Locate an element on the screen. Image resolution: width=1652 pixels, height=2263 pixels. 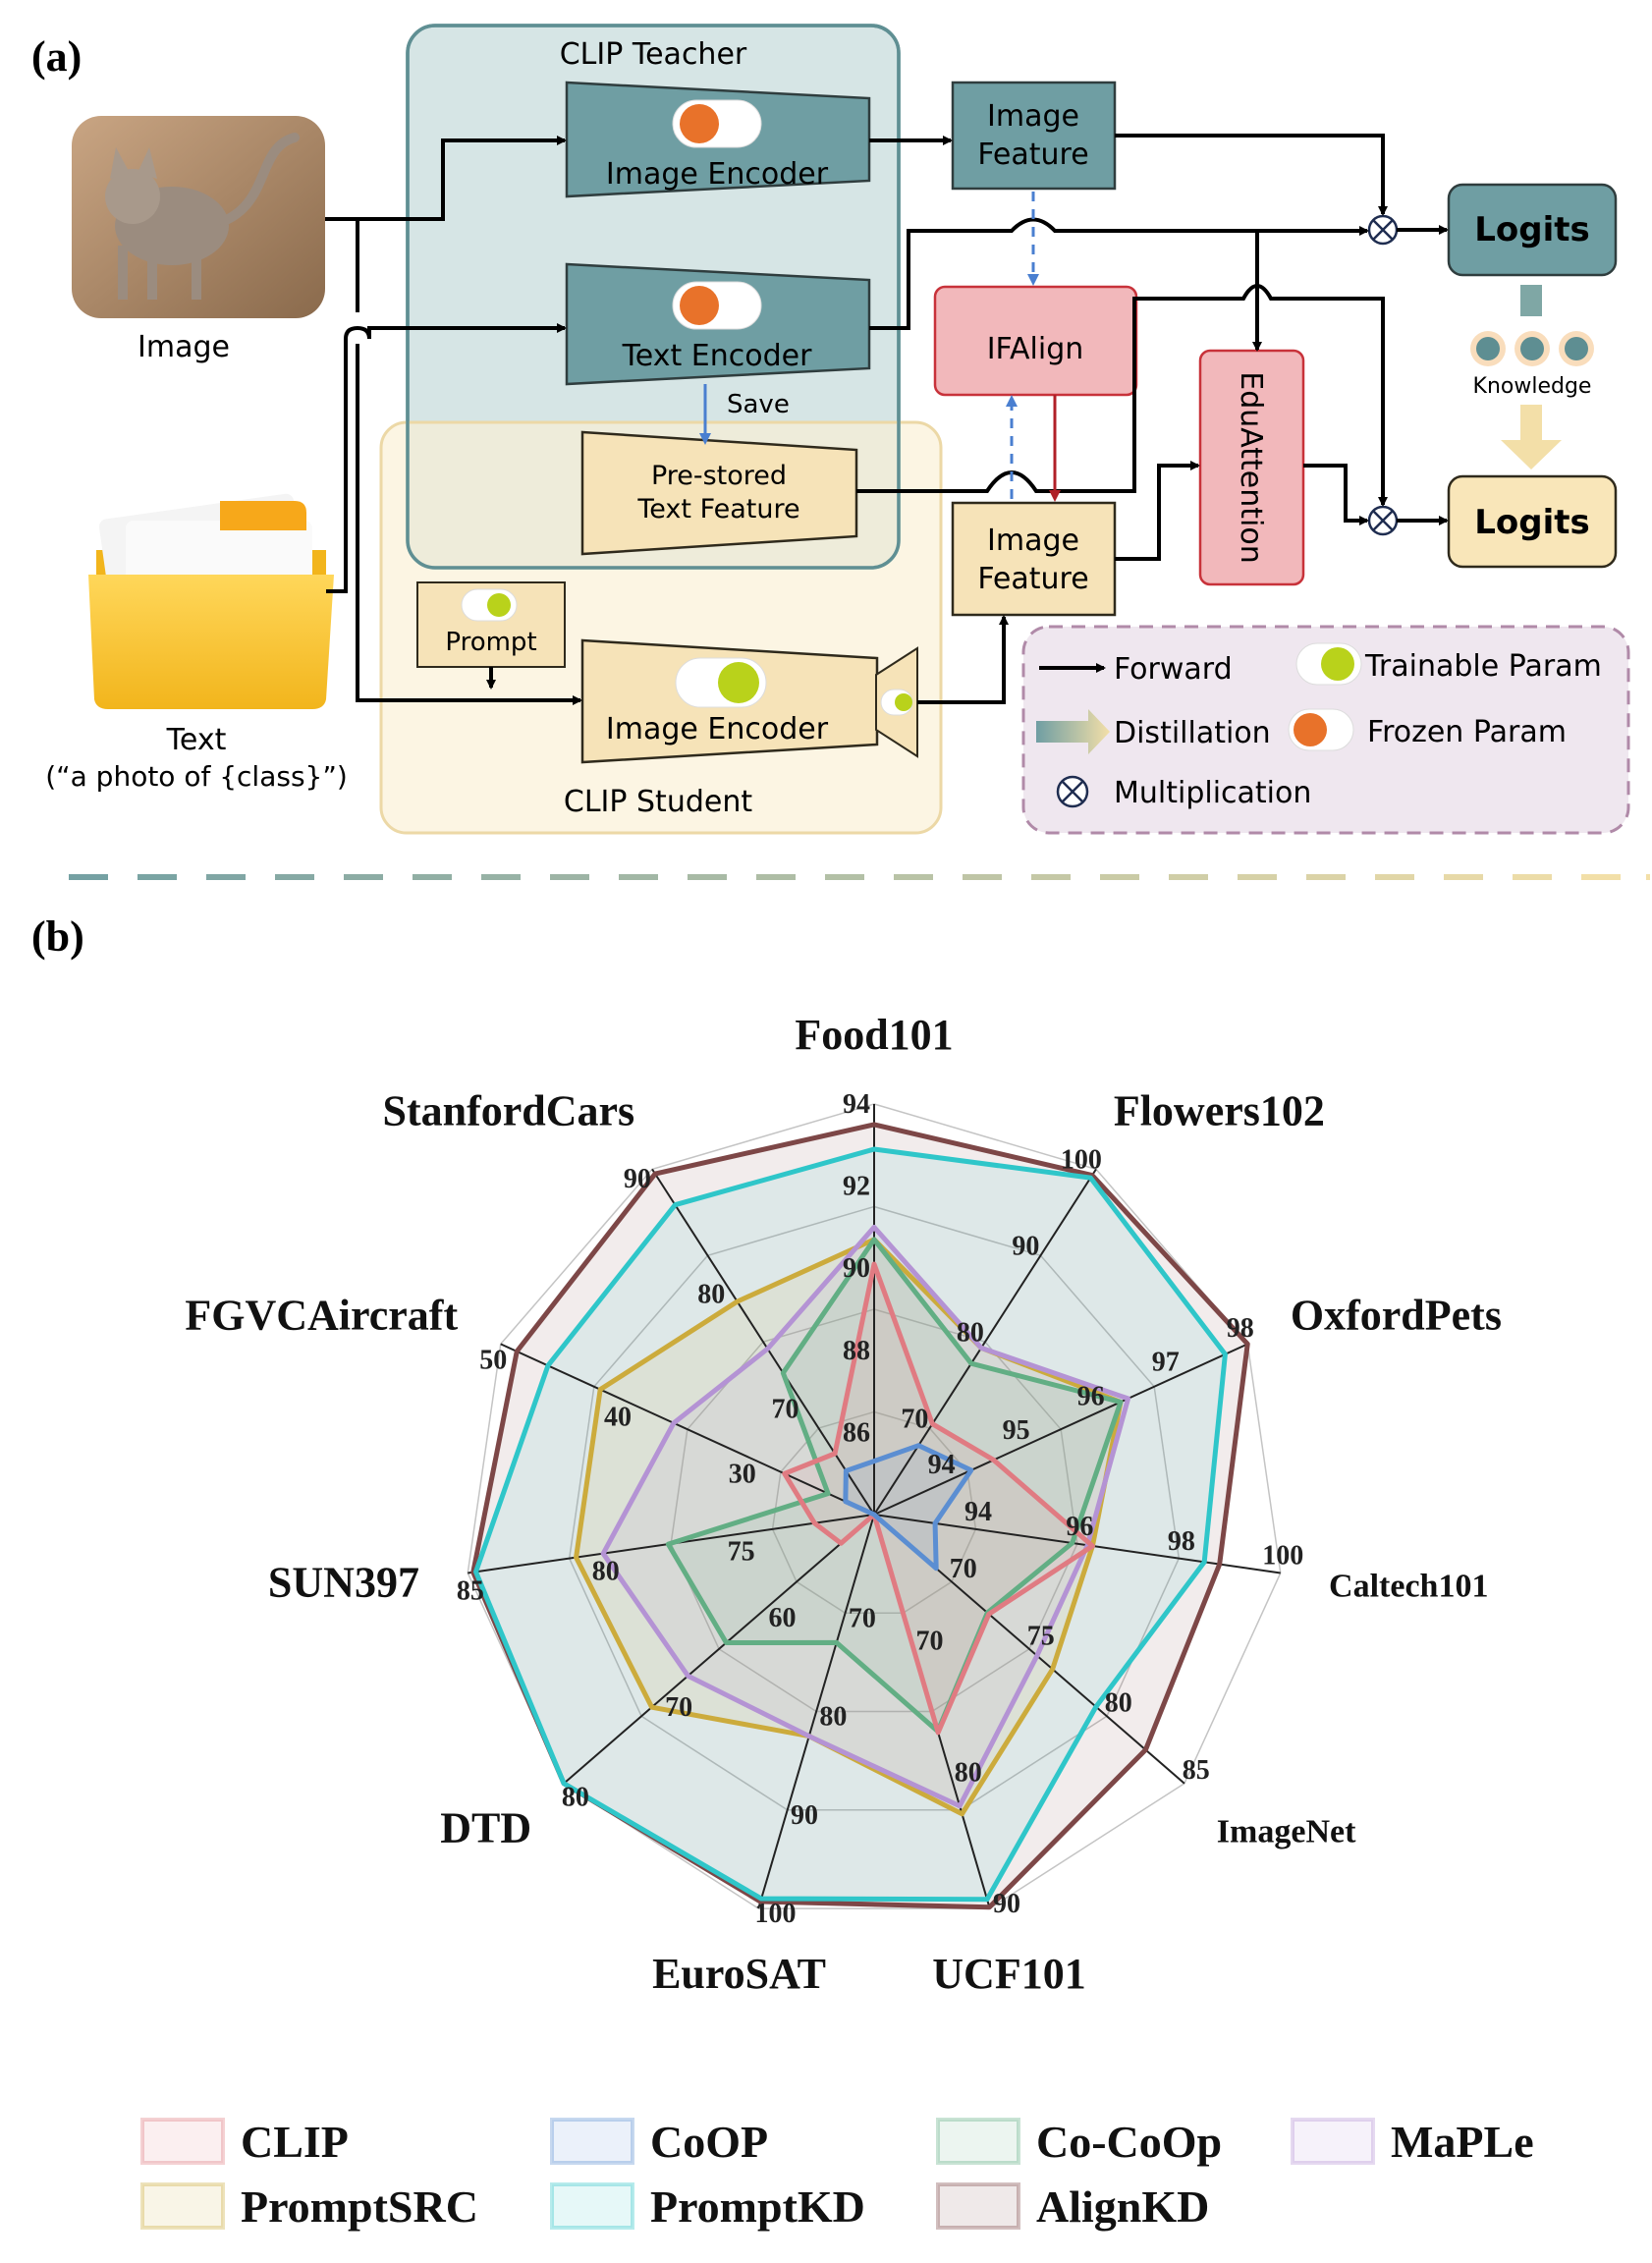
radar-tick-label: 60 is located at coordinates (782, 1618).